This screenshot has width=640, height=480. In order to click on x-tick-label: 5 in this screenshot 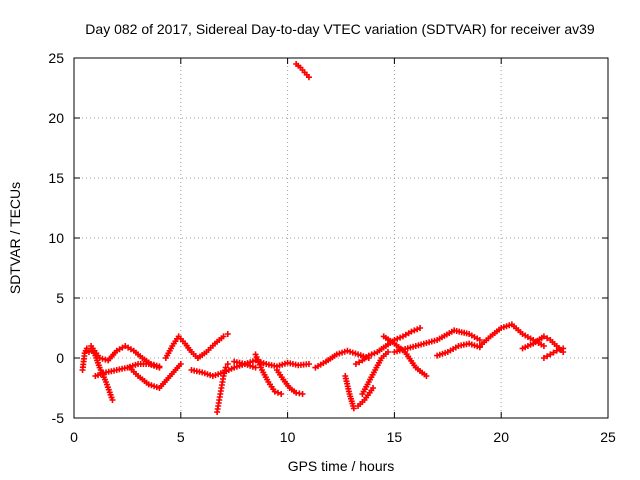, I will do `click(181, 437)`.